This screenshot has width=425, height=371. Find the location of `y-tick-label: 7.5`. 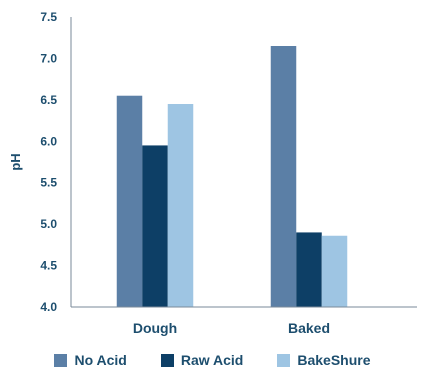

y-tick-label: 7.5 is located at coordinates (48, 17).